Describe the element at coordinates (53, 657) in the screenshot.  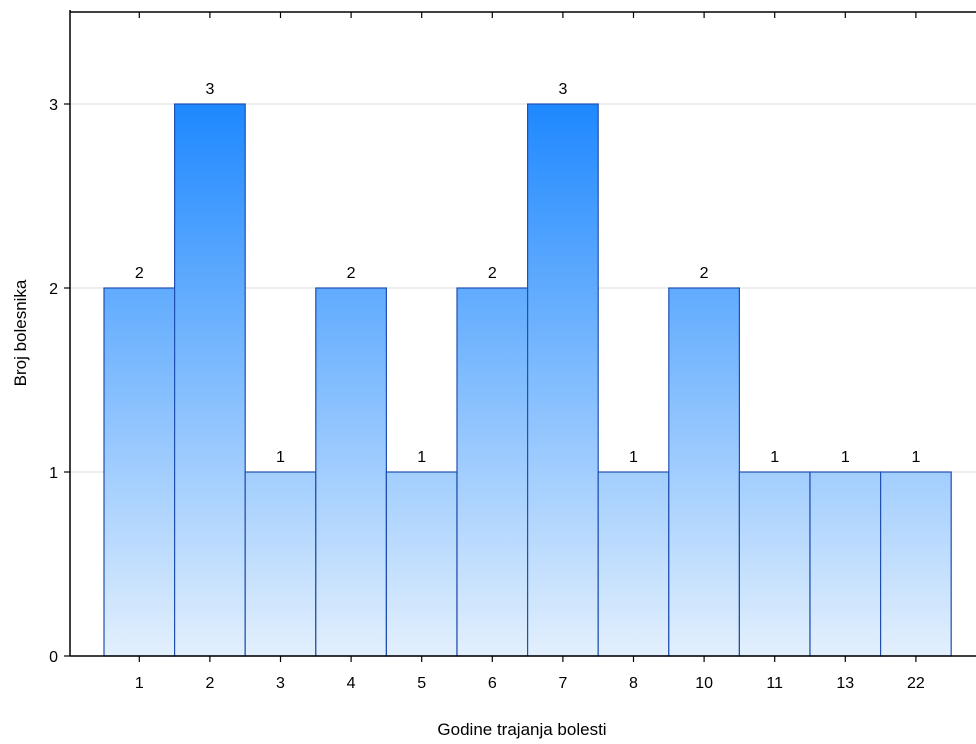
I see `y-tick-label: 0` at that location.